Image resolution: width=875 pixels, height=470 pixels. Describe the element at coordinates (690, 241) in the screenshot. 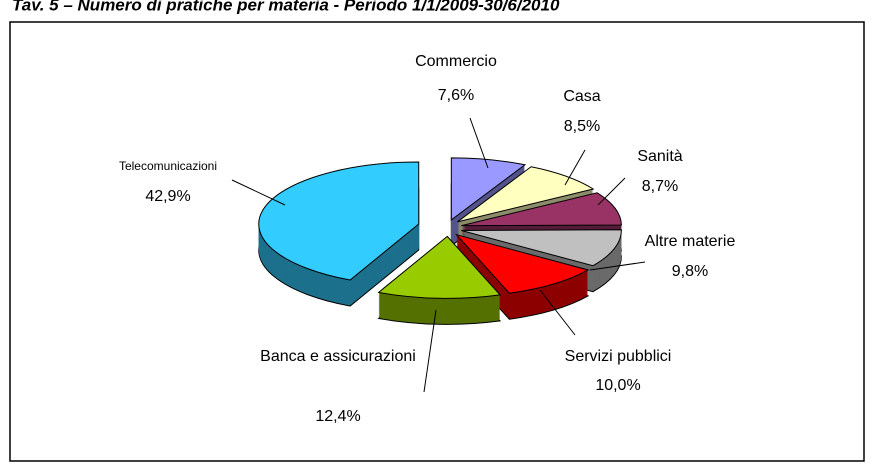

I see `category-label: Altre materie` at that location.